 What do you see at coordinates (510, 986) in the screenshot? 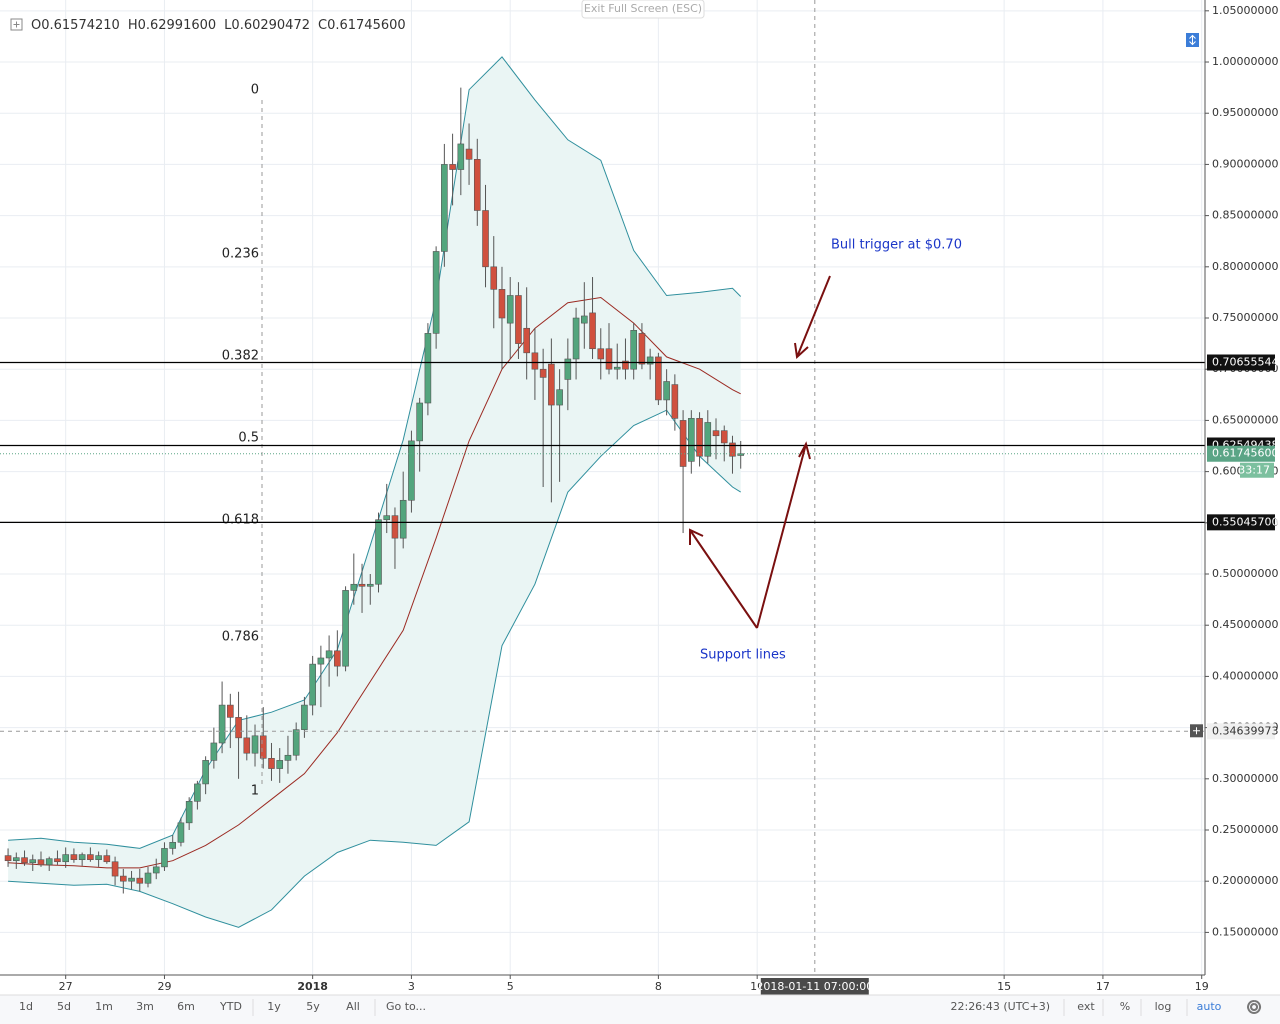
I see `x-tick-label: 5` at bounding box center [510, 986].